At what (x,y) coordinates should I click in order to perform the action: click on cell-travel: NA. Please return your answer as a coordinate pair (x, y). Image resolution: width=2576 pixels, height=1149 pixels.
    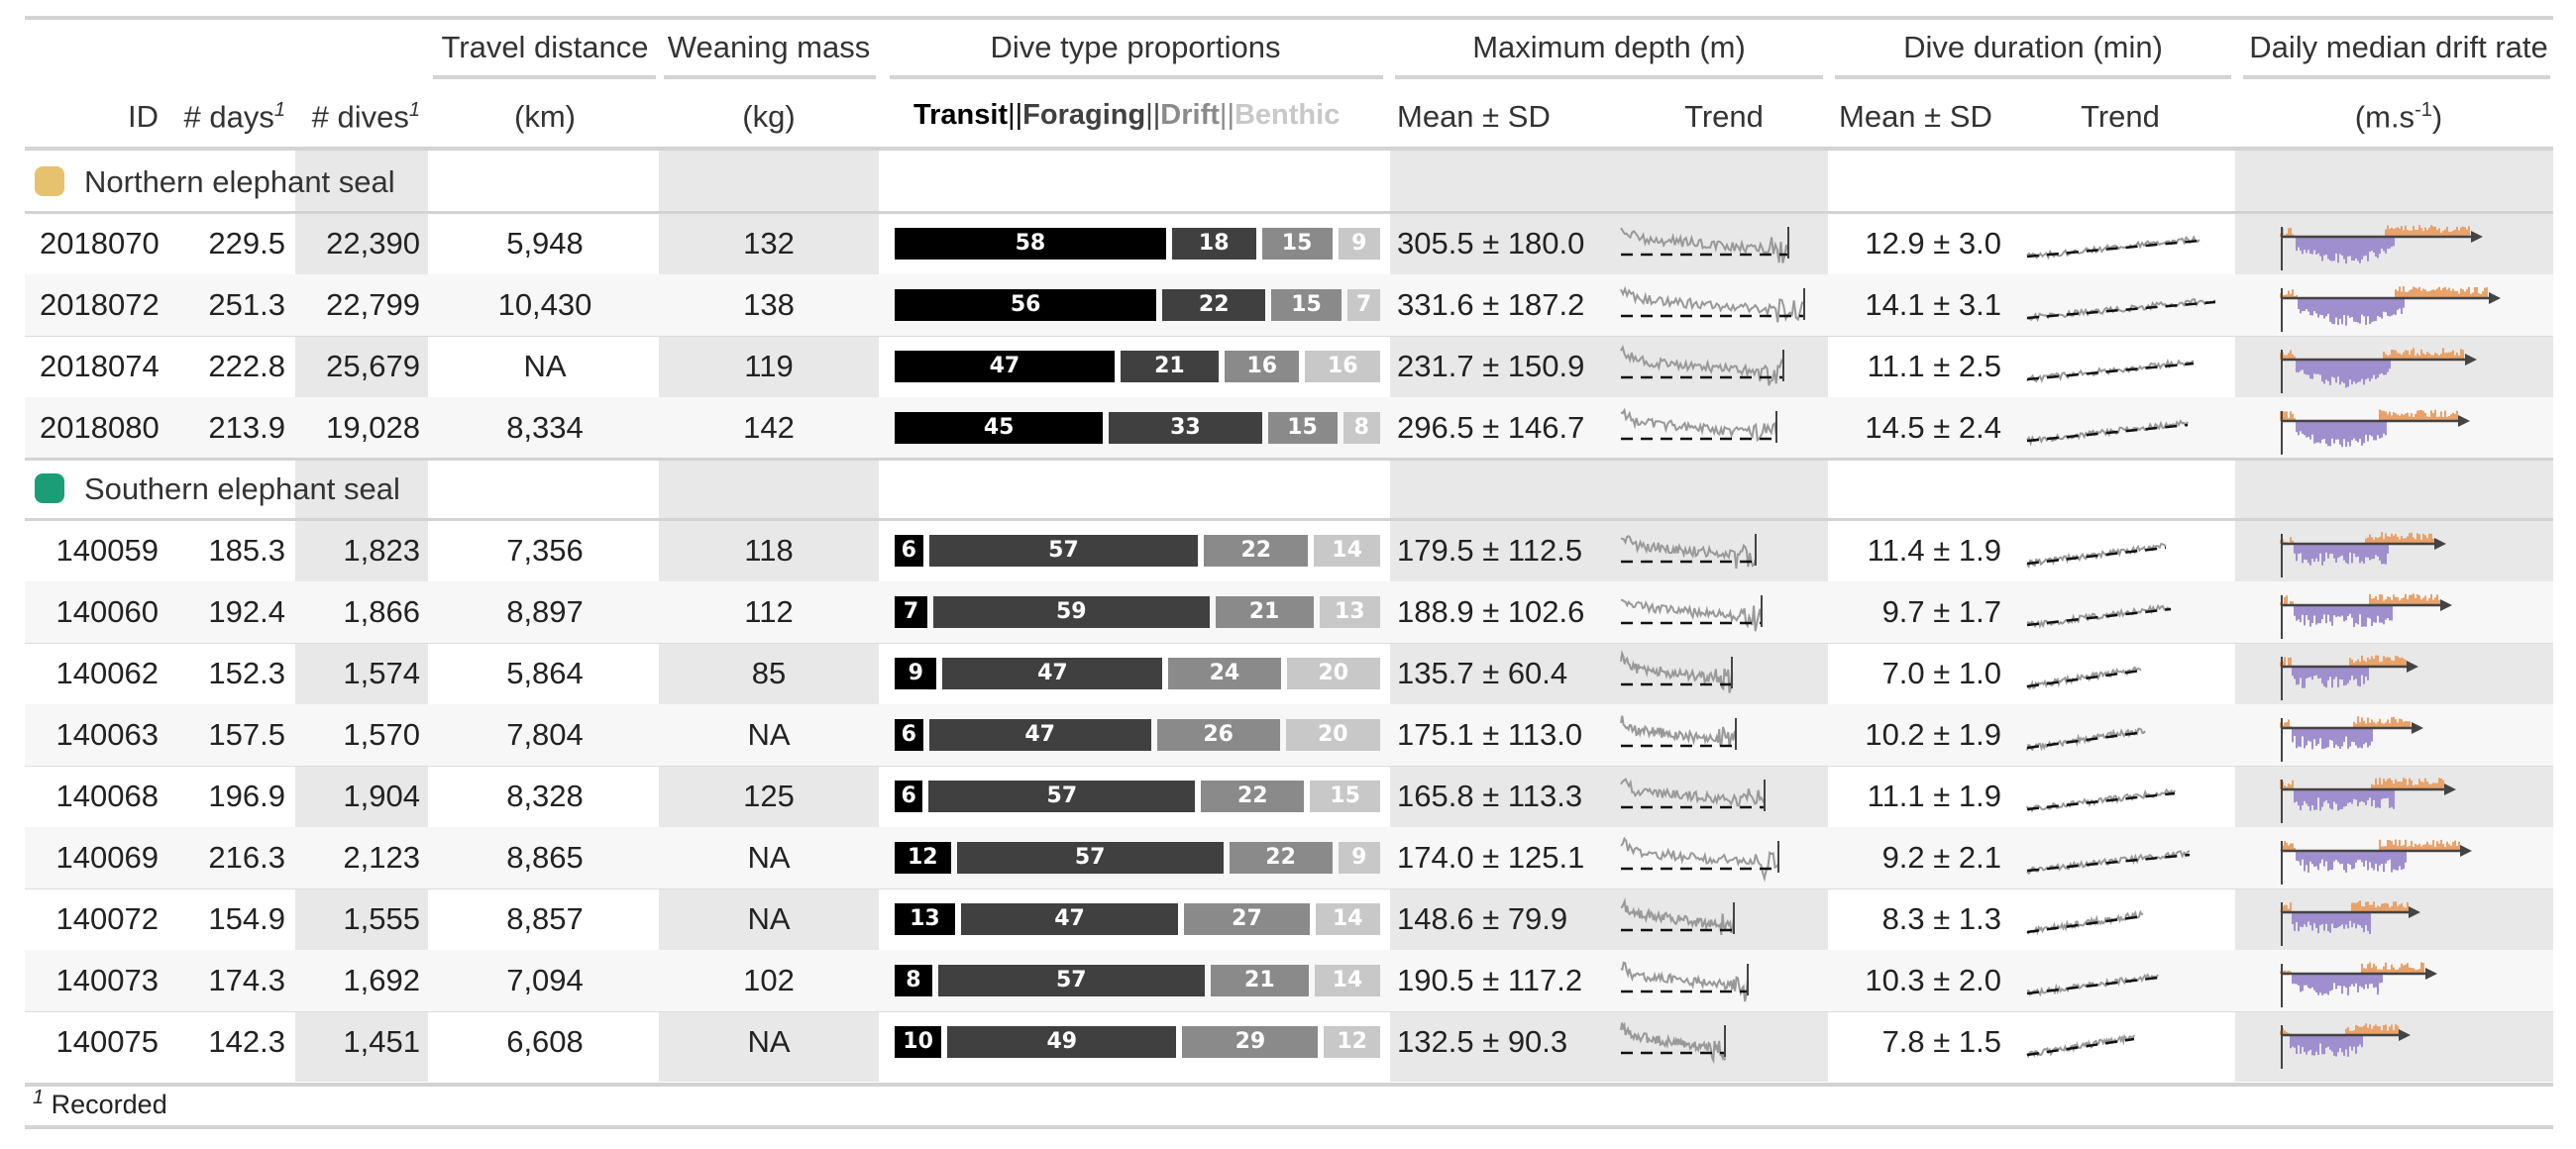
    Looking at the image, I should click on (545, 366).